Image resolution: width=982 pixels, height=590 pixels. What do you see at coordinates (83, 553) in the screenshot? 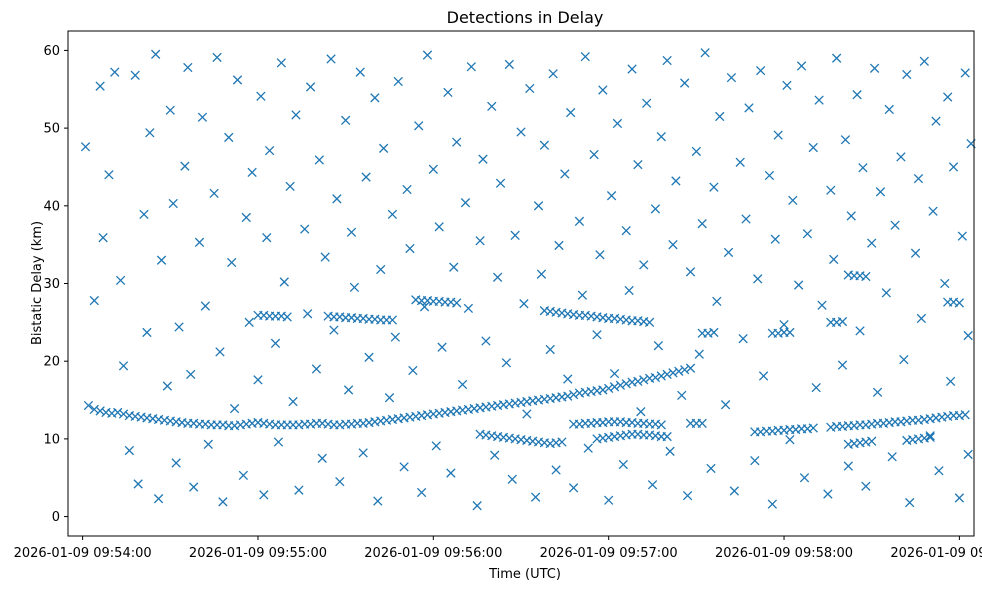
I see `x-tick-label: 2026-01-09 09:54:00` at bounding box center [83, 553].